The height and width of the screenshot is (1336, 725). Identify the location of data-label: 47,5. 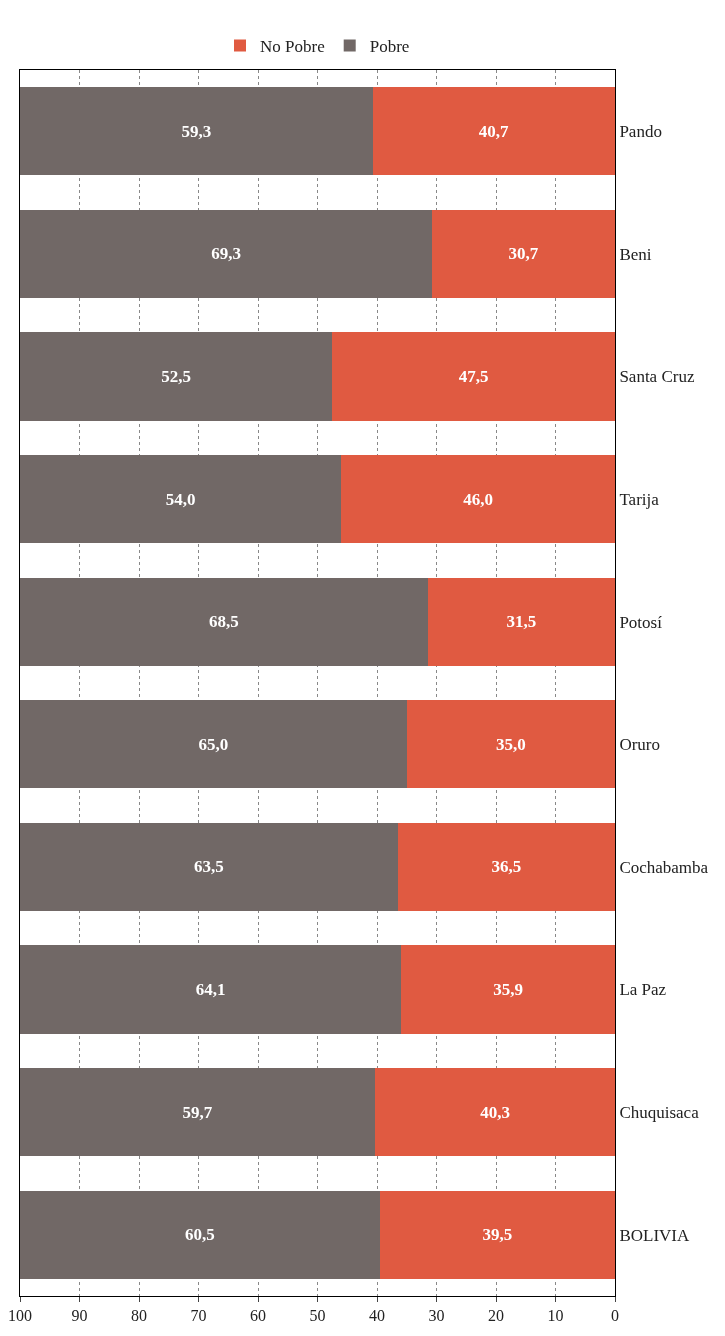
(473, 376).